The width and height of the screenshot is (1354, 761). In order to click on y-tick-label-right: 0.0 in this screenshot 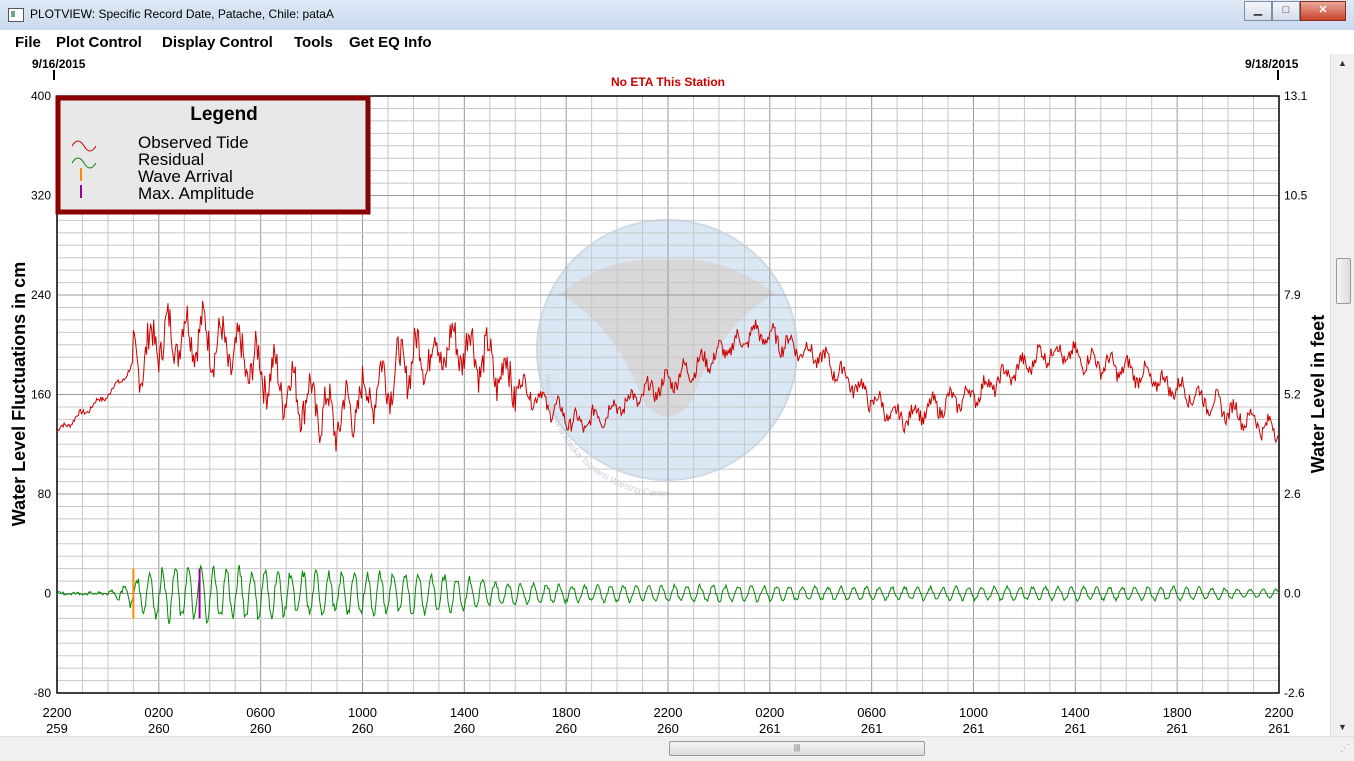, I will do `click(1292, 594)`.